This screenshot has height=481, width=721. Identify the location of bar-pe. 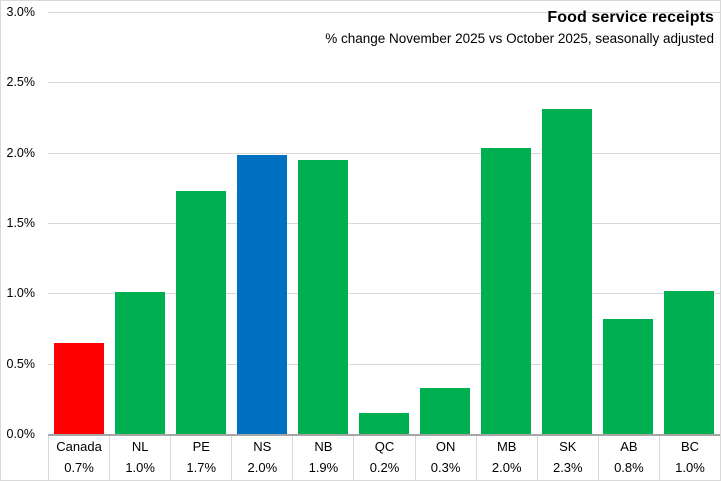
(200, 312).